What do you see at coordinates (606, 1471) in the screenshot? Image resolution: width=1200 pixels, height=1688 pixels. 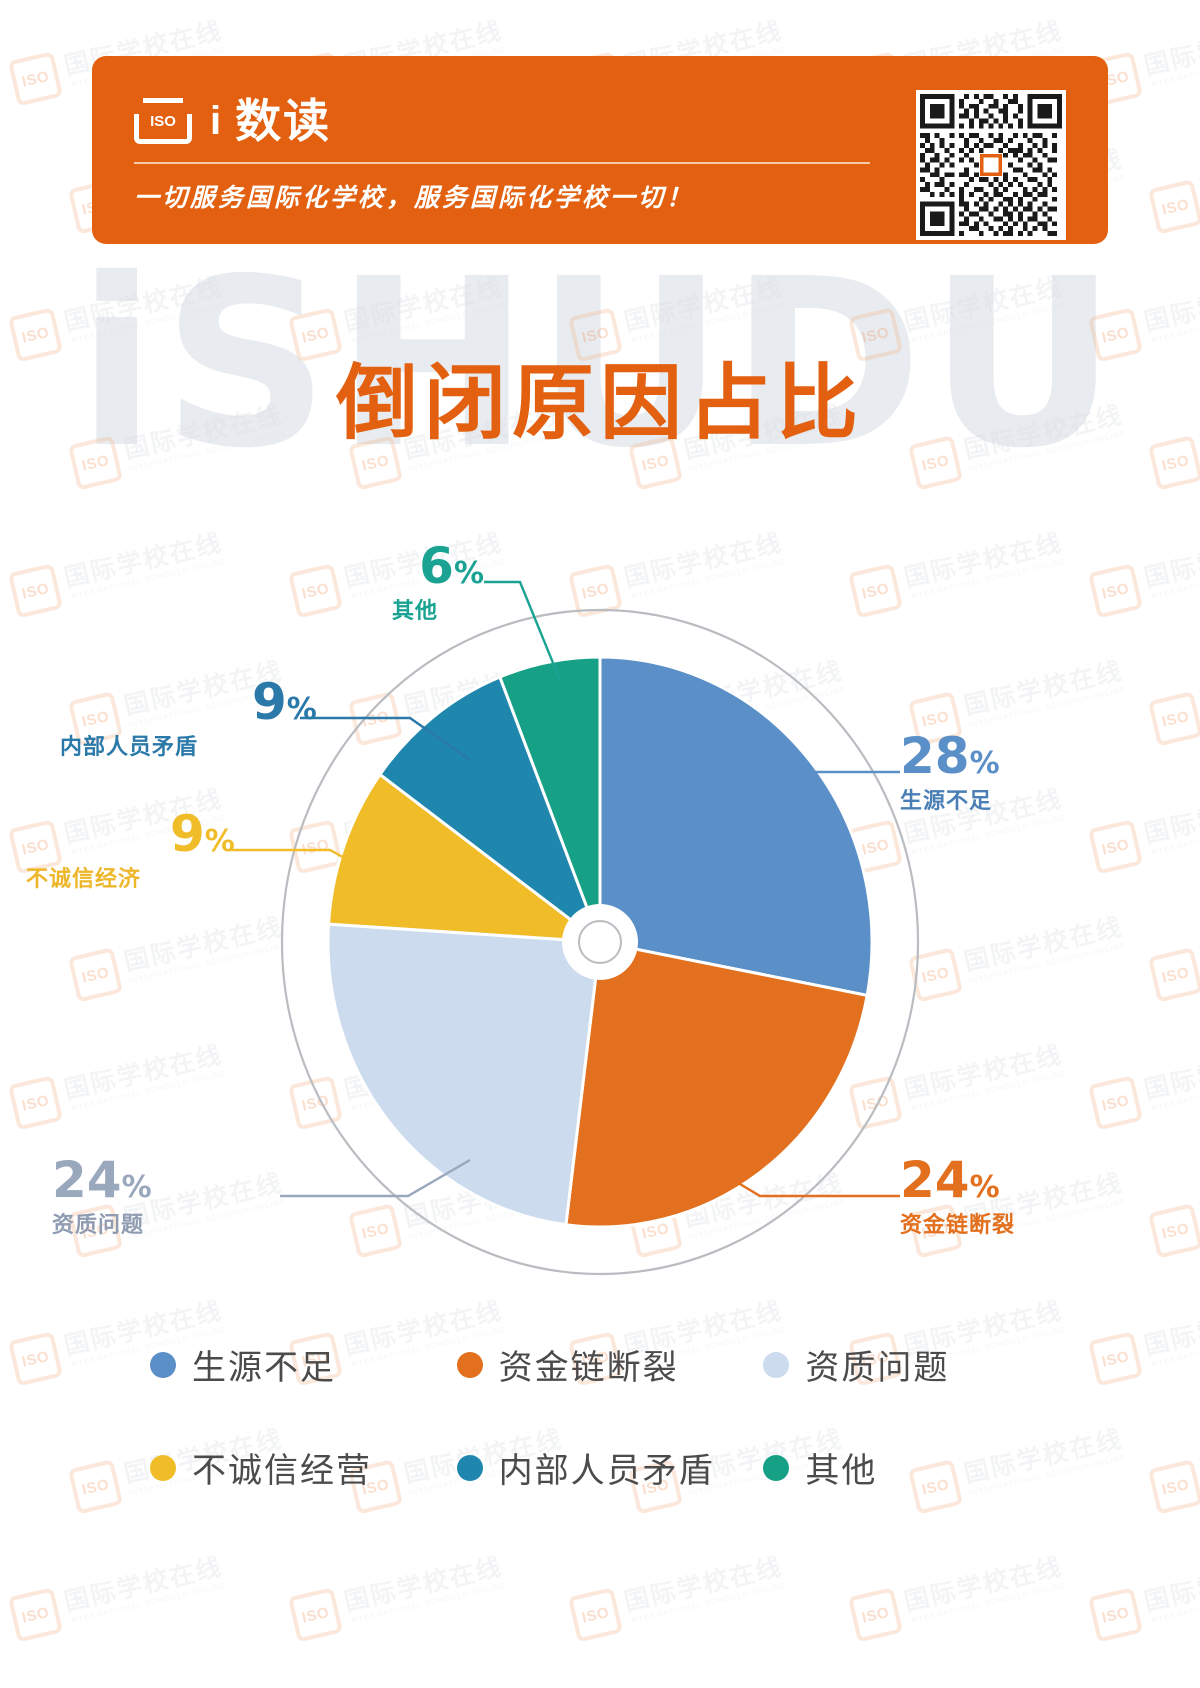 I see `legend-label: 内部人员矛盾` at bounding box center [606, 1471].